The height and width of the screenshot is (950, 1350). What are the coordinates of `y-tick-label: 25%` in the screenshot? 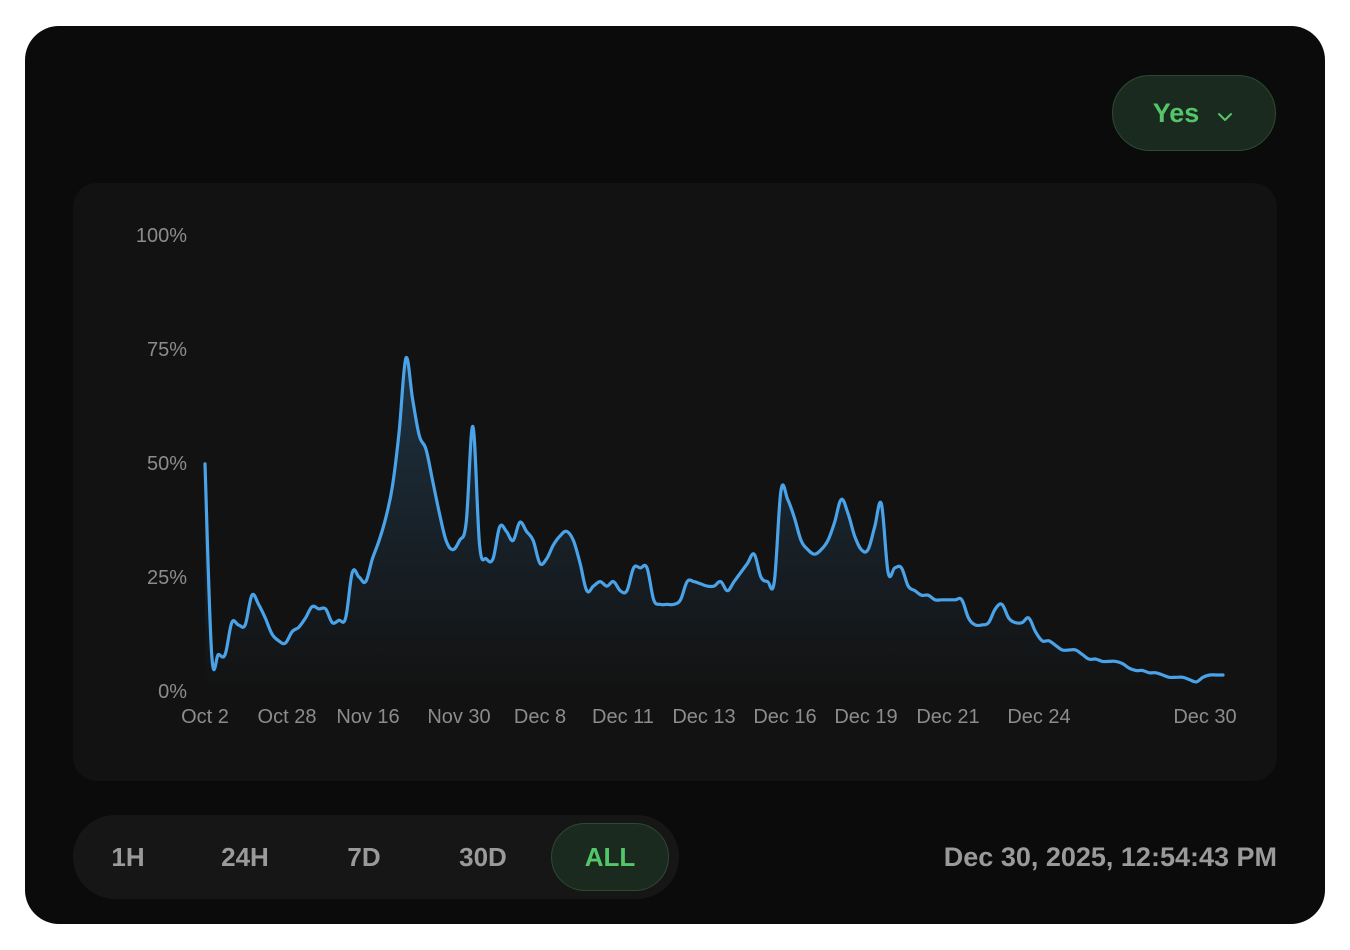 It's located at (167, 578).